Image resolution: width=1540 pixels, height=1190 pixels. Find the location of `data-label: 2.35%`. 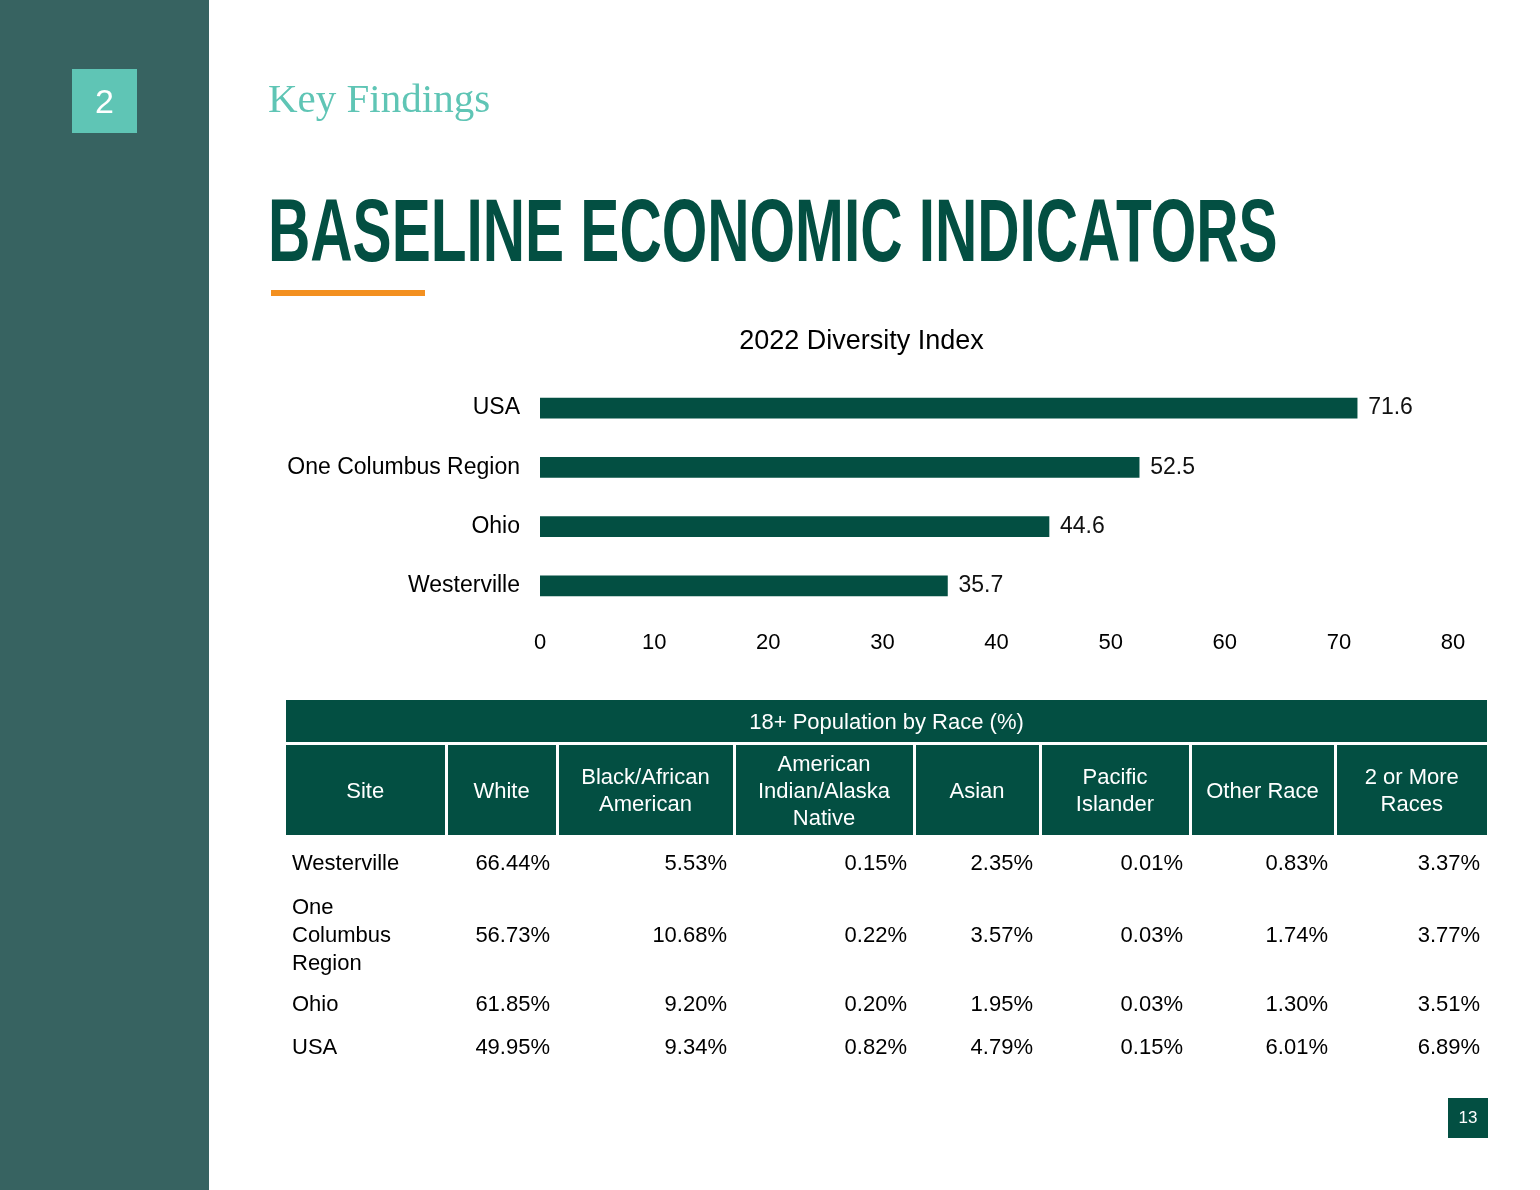

data-label: 2.35% is located at coordinates (1001, 863).